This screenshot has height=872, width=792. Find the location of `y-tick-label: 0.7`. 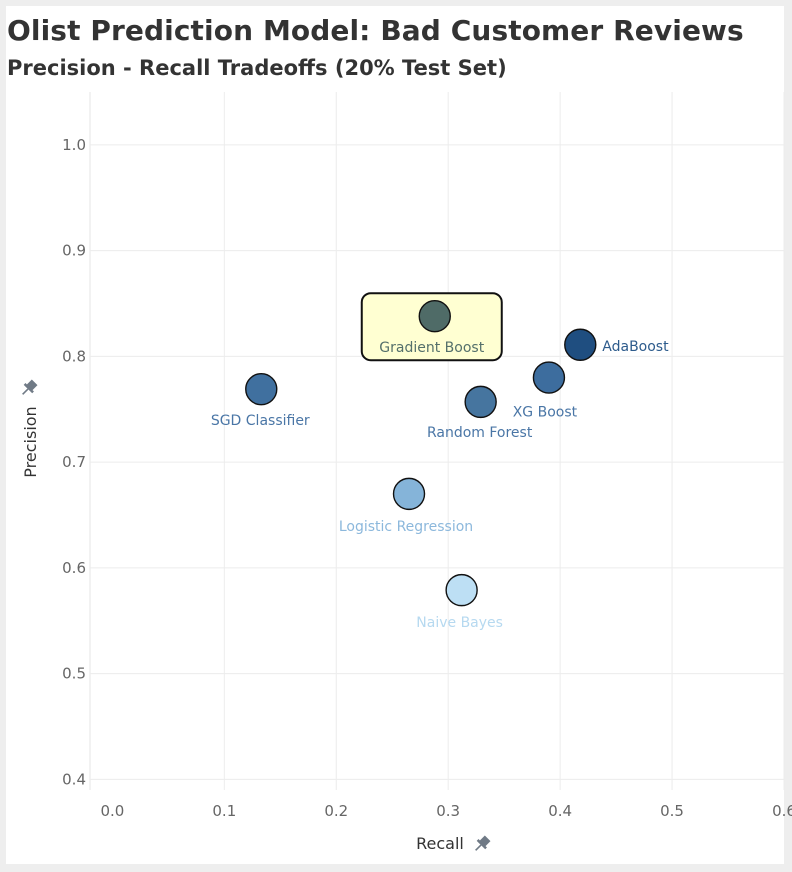

y-tick-label: 0.7 is located at coordinates (74, 462).